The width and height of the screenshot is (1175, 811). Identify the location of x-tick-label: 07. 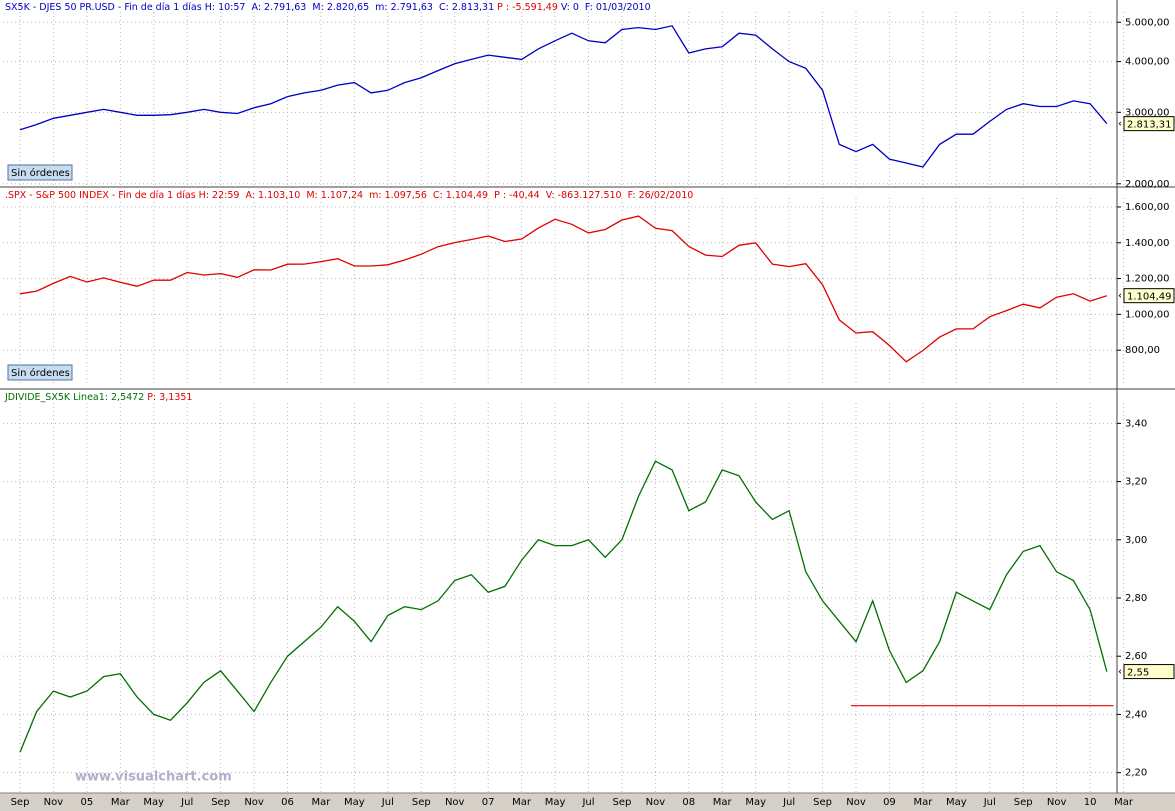
(488, 802).